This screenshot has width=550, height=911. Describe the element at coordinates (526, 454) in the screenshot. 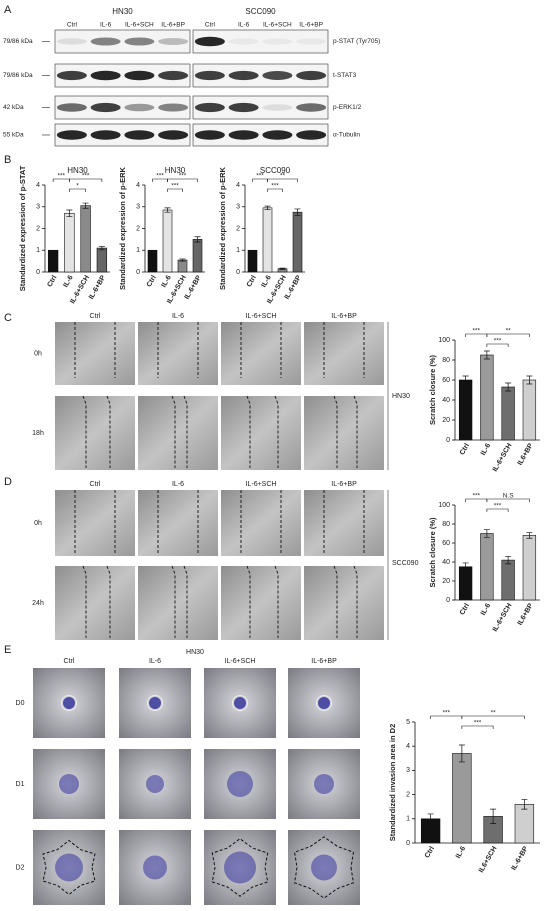

I see `x-tick-label: IL6+BP` at that location.